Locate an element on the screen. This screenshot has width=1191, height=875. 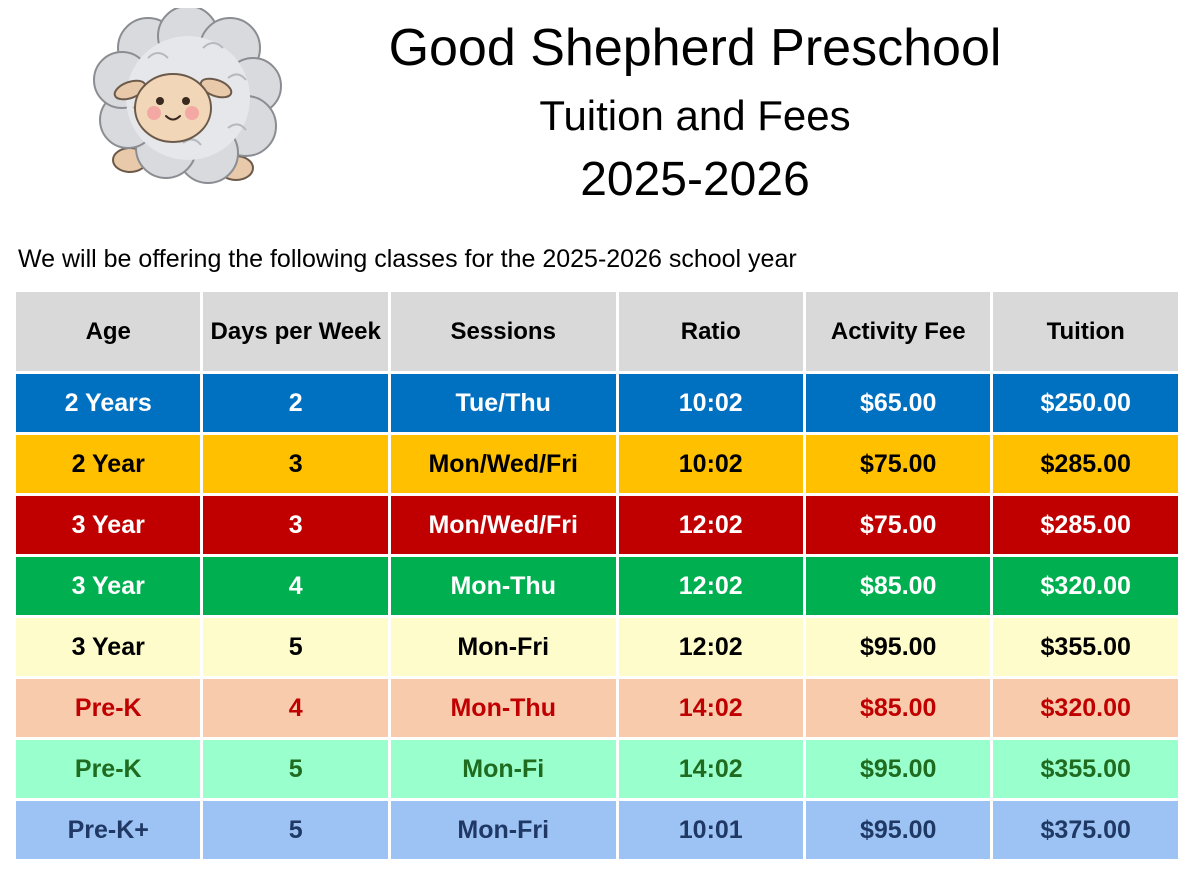
cell-tuition: $250.00 is located at coordinates (1085, 403).